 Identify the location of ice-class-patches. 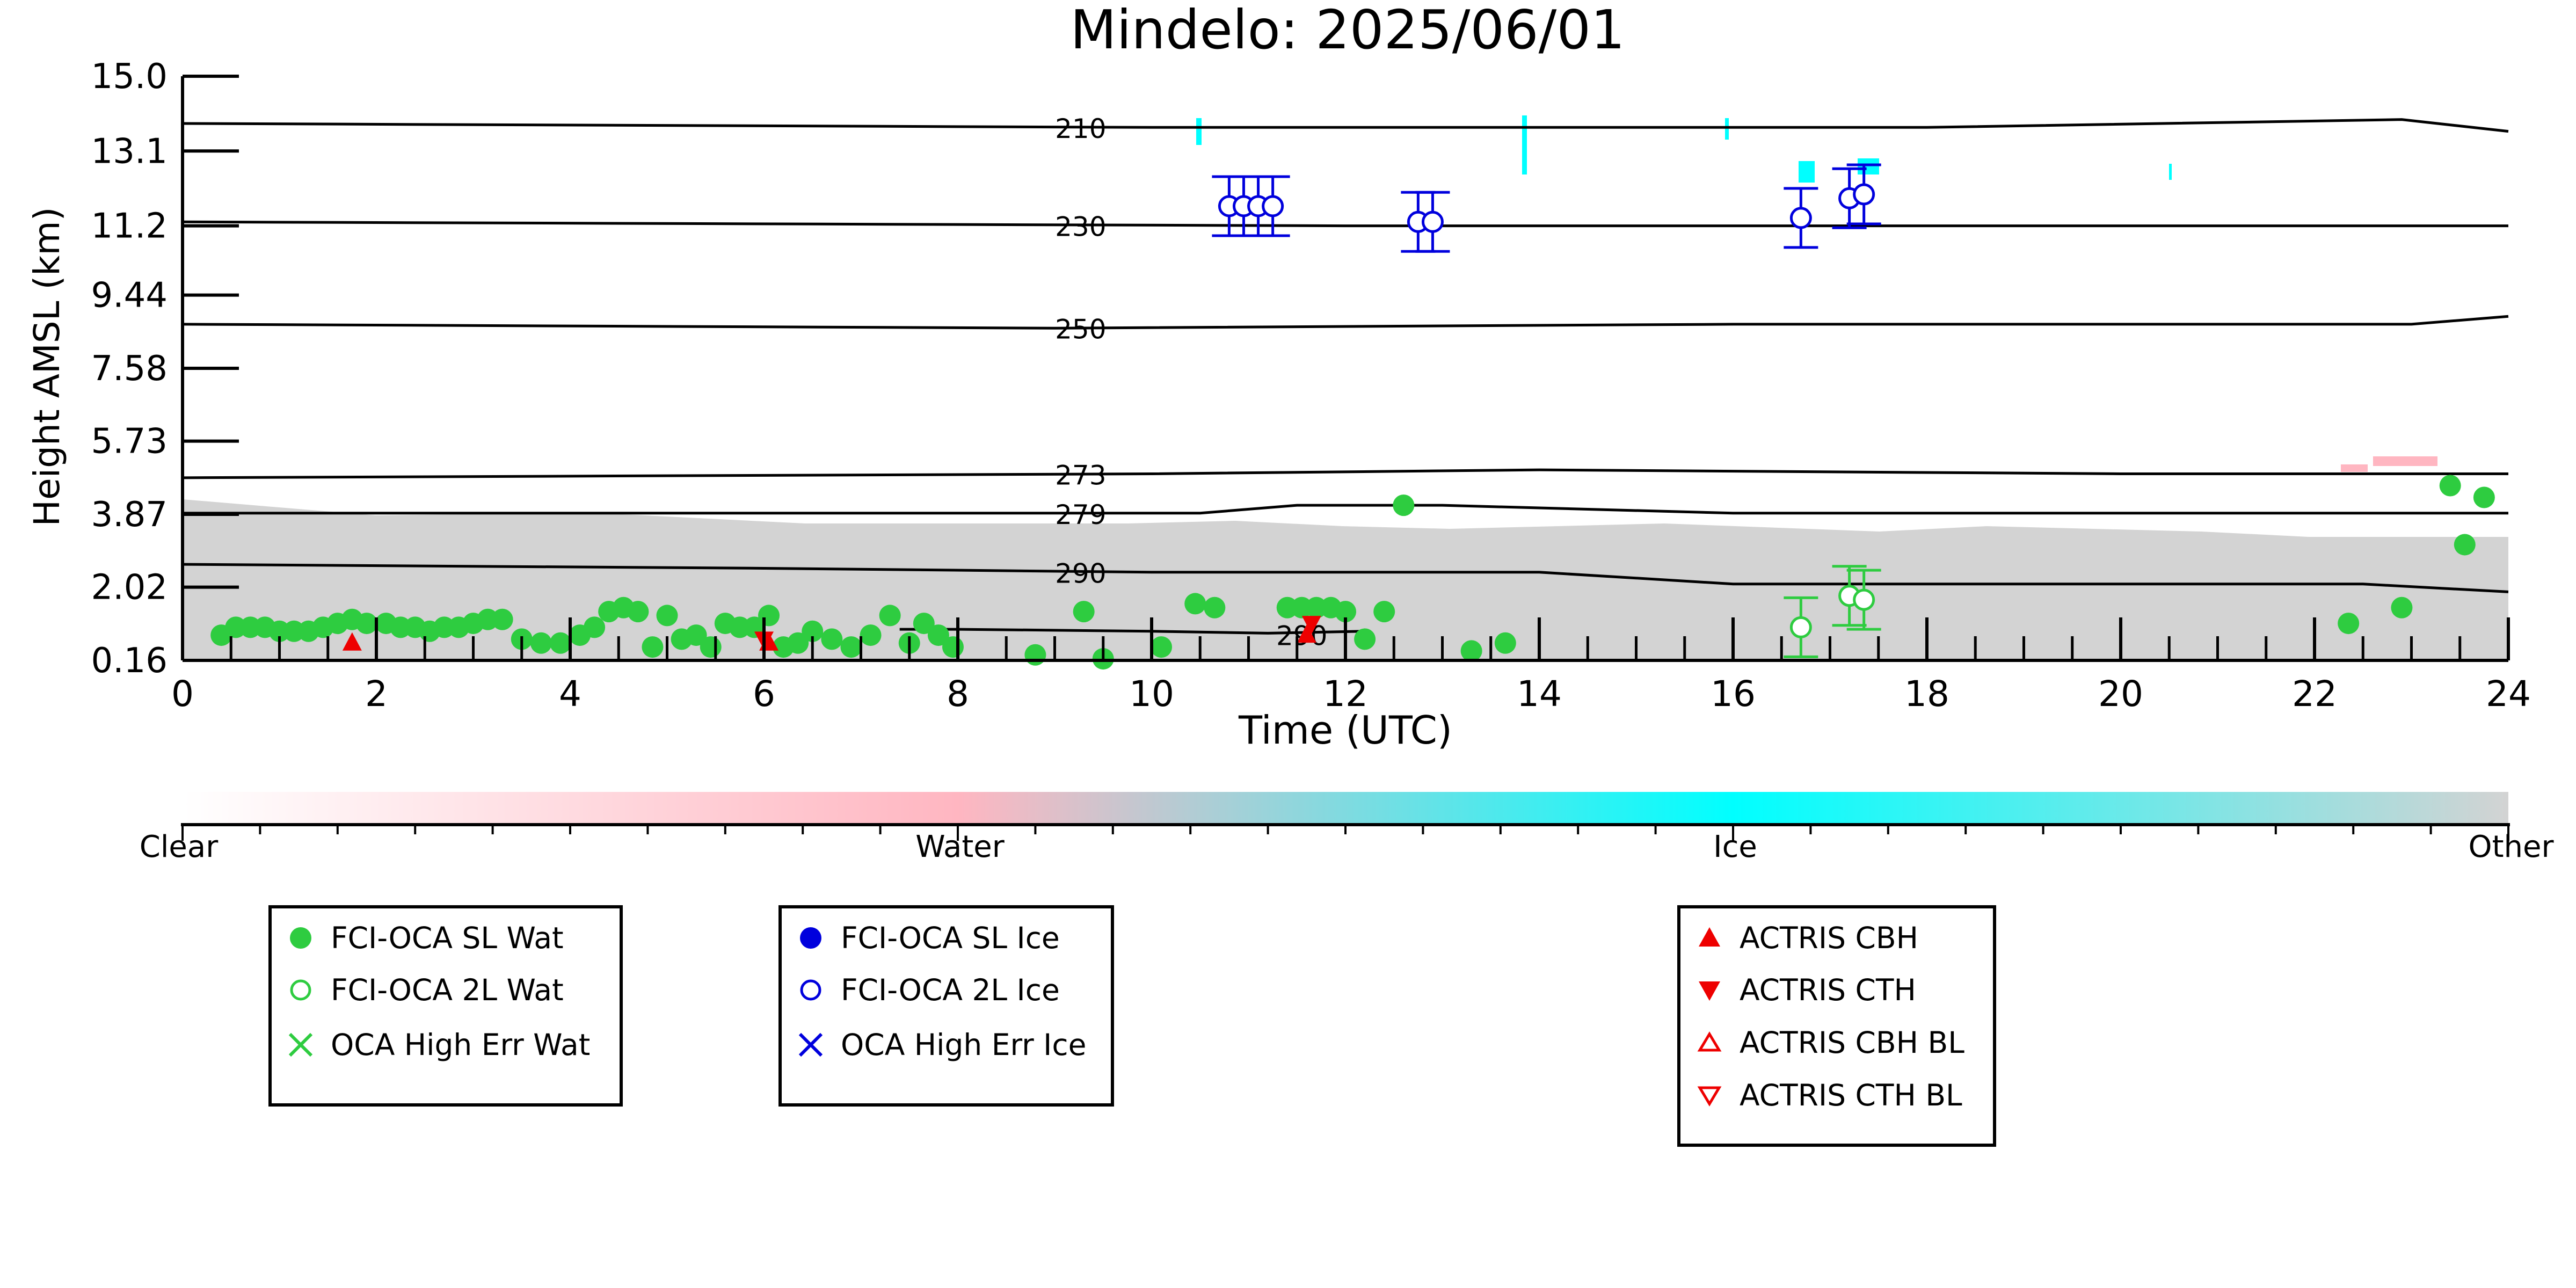
(1684, 149).